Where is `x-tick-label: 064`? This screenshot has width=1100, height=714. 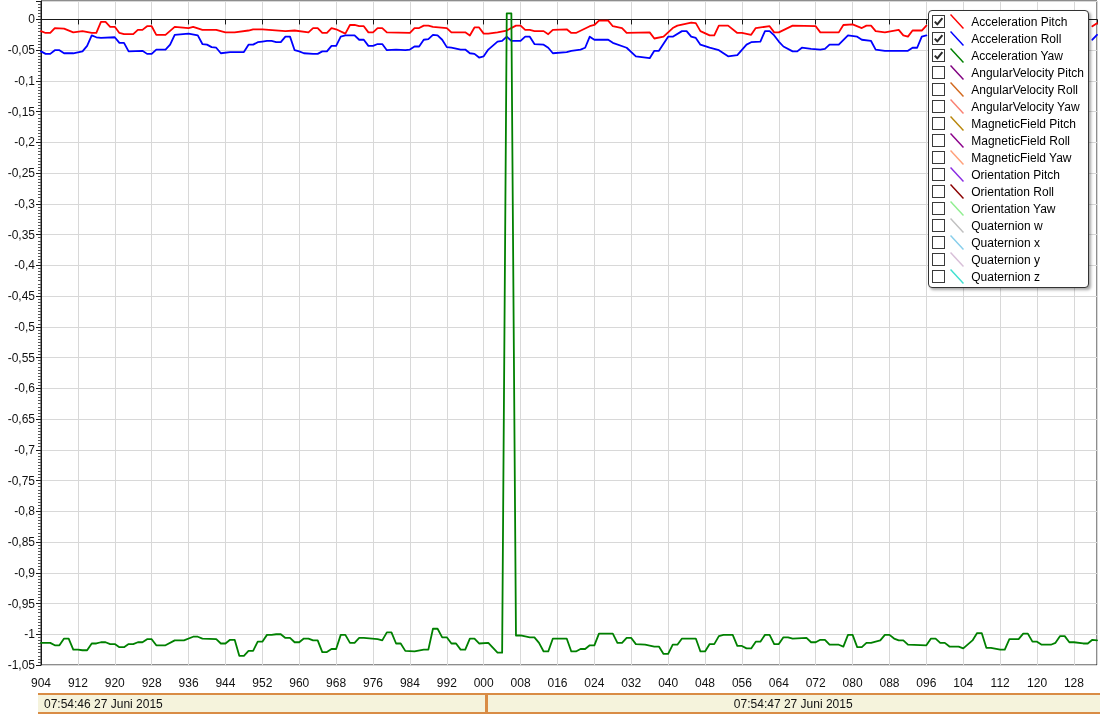
x-tick-label: 064 is located at coordinates (779, 683).